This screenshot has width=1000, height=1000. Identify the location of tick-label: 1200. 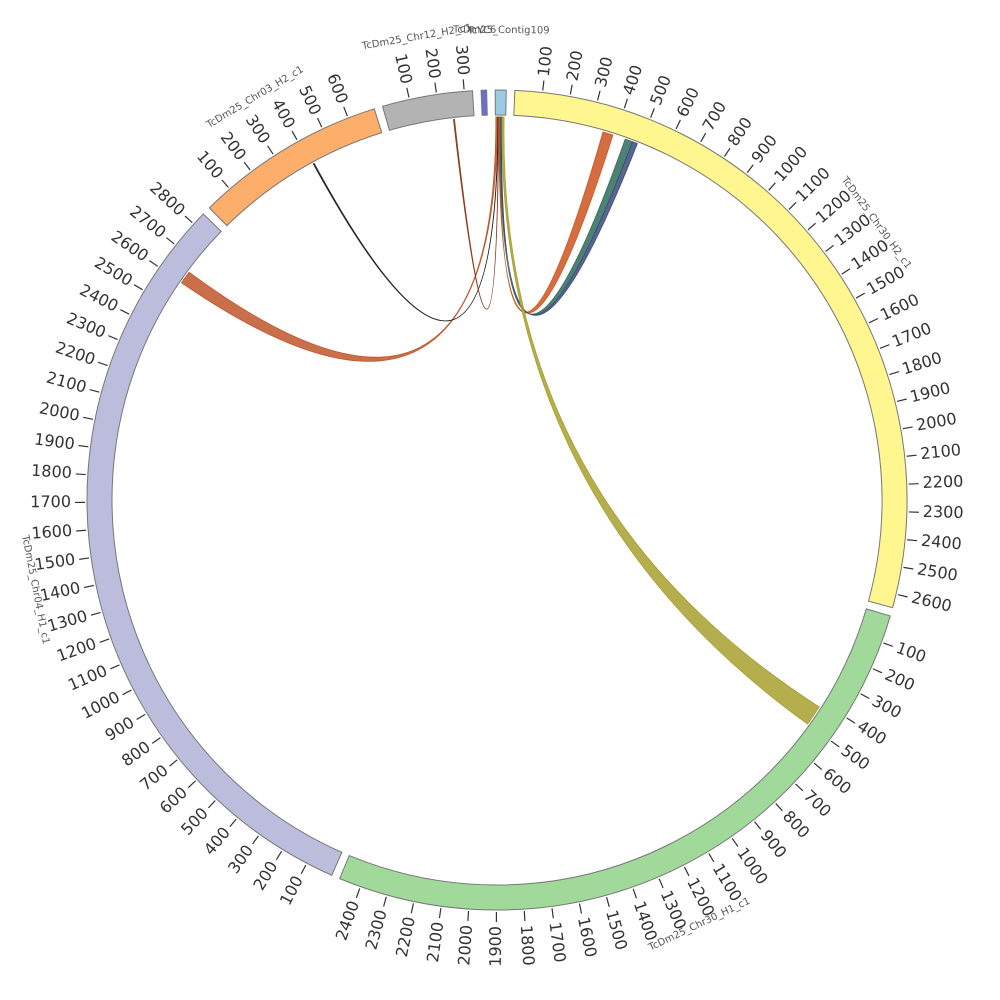
(76, 650).